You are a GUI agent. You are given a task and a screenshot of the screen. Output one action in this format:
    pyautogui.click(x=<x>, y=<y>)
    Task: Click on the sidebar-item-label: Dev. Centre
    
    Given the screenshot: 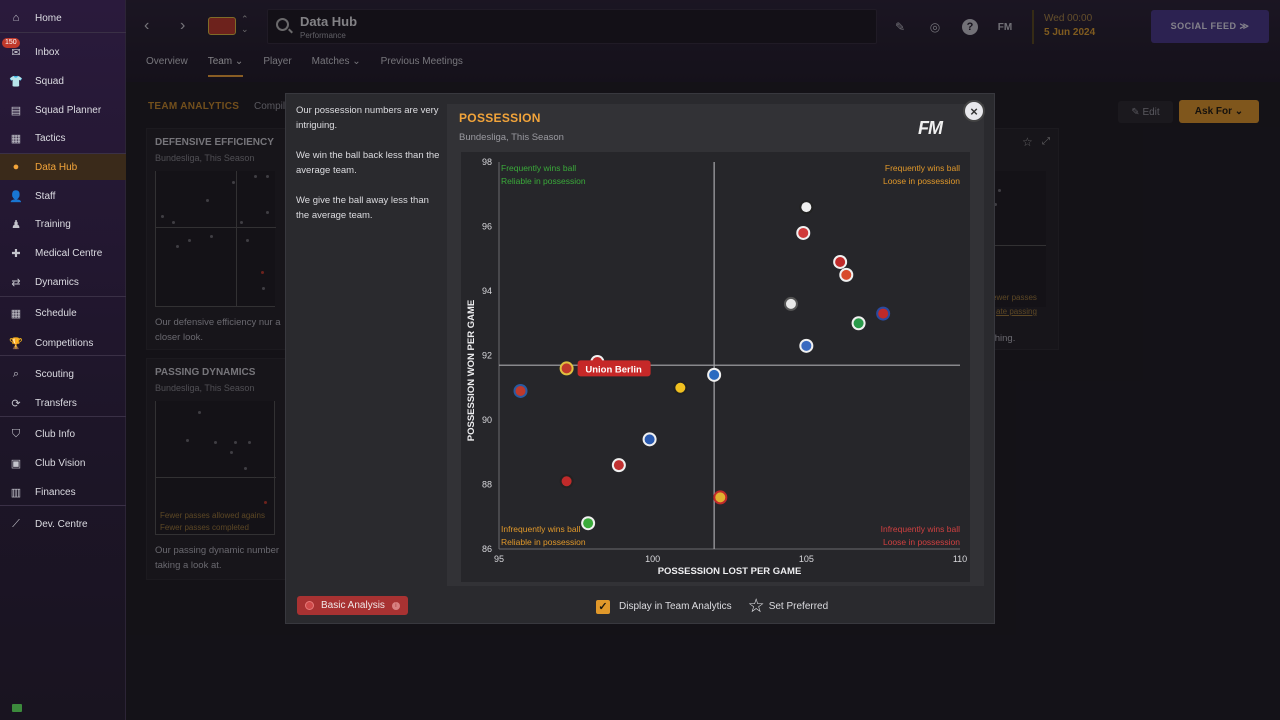 What is the action you would take?
    pyautogui.click(x=61, y=524)
    